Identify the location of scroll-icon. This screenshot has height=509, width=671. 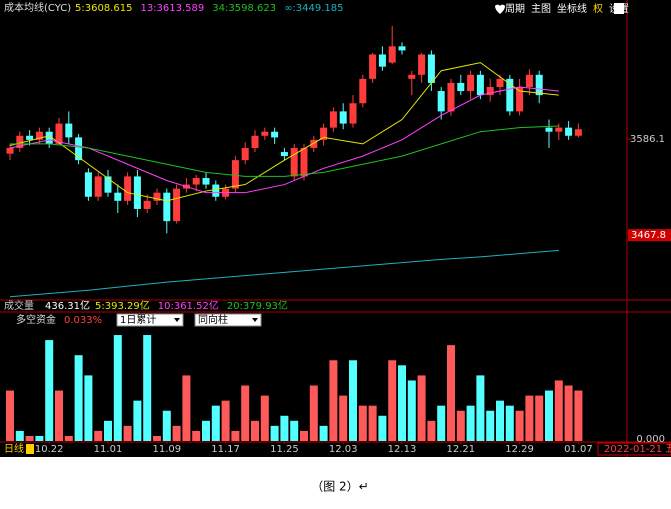
(619, 8).